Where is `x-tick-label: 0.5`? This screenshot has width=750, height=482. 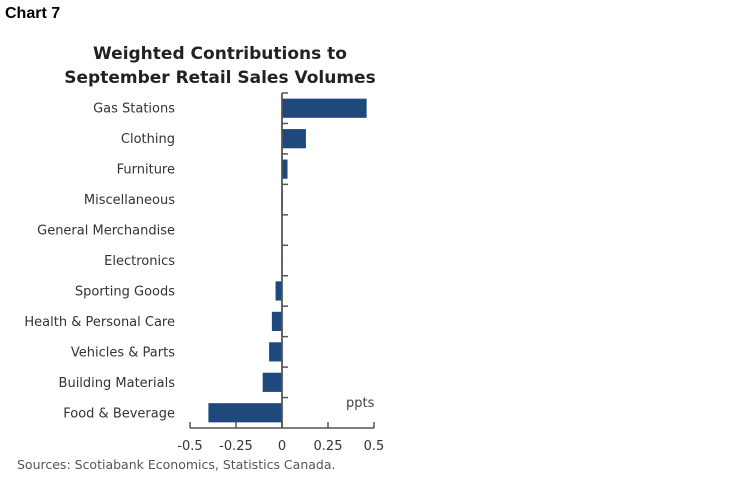 x-tick-label: 0.5 is located at coordinates (374, 446).